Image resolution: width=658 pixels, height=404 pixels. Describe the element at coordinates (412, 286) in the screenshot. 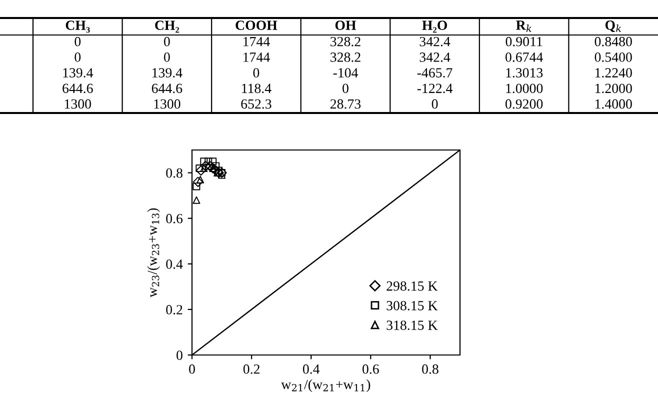

I see `legend-label: 298.15 K` at that location.